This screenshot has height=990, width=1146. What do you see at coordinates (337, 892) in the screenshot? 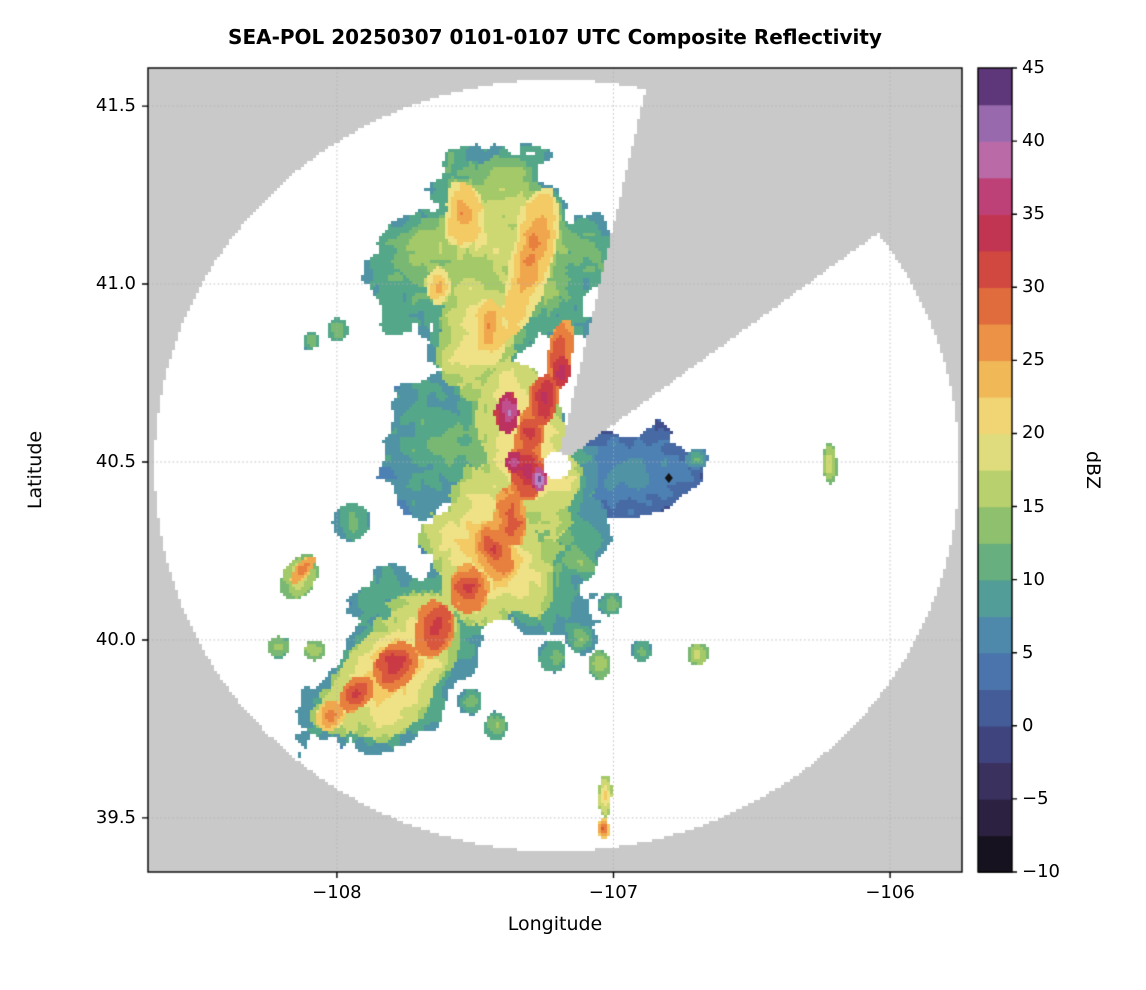
I see `x-tick-label: −108` at bounding box center [337, 892].